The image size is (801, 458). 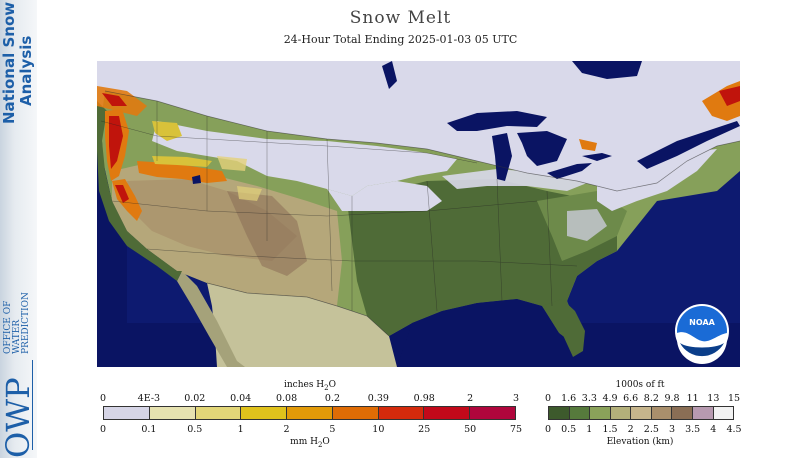 I want to click on melt-great-basin-yellow, so click(x=182, y=161).